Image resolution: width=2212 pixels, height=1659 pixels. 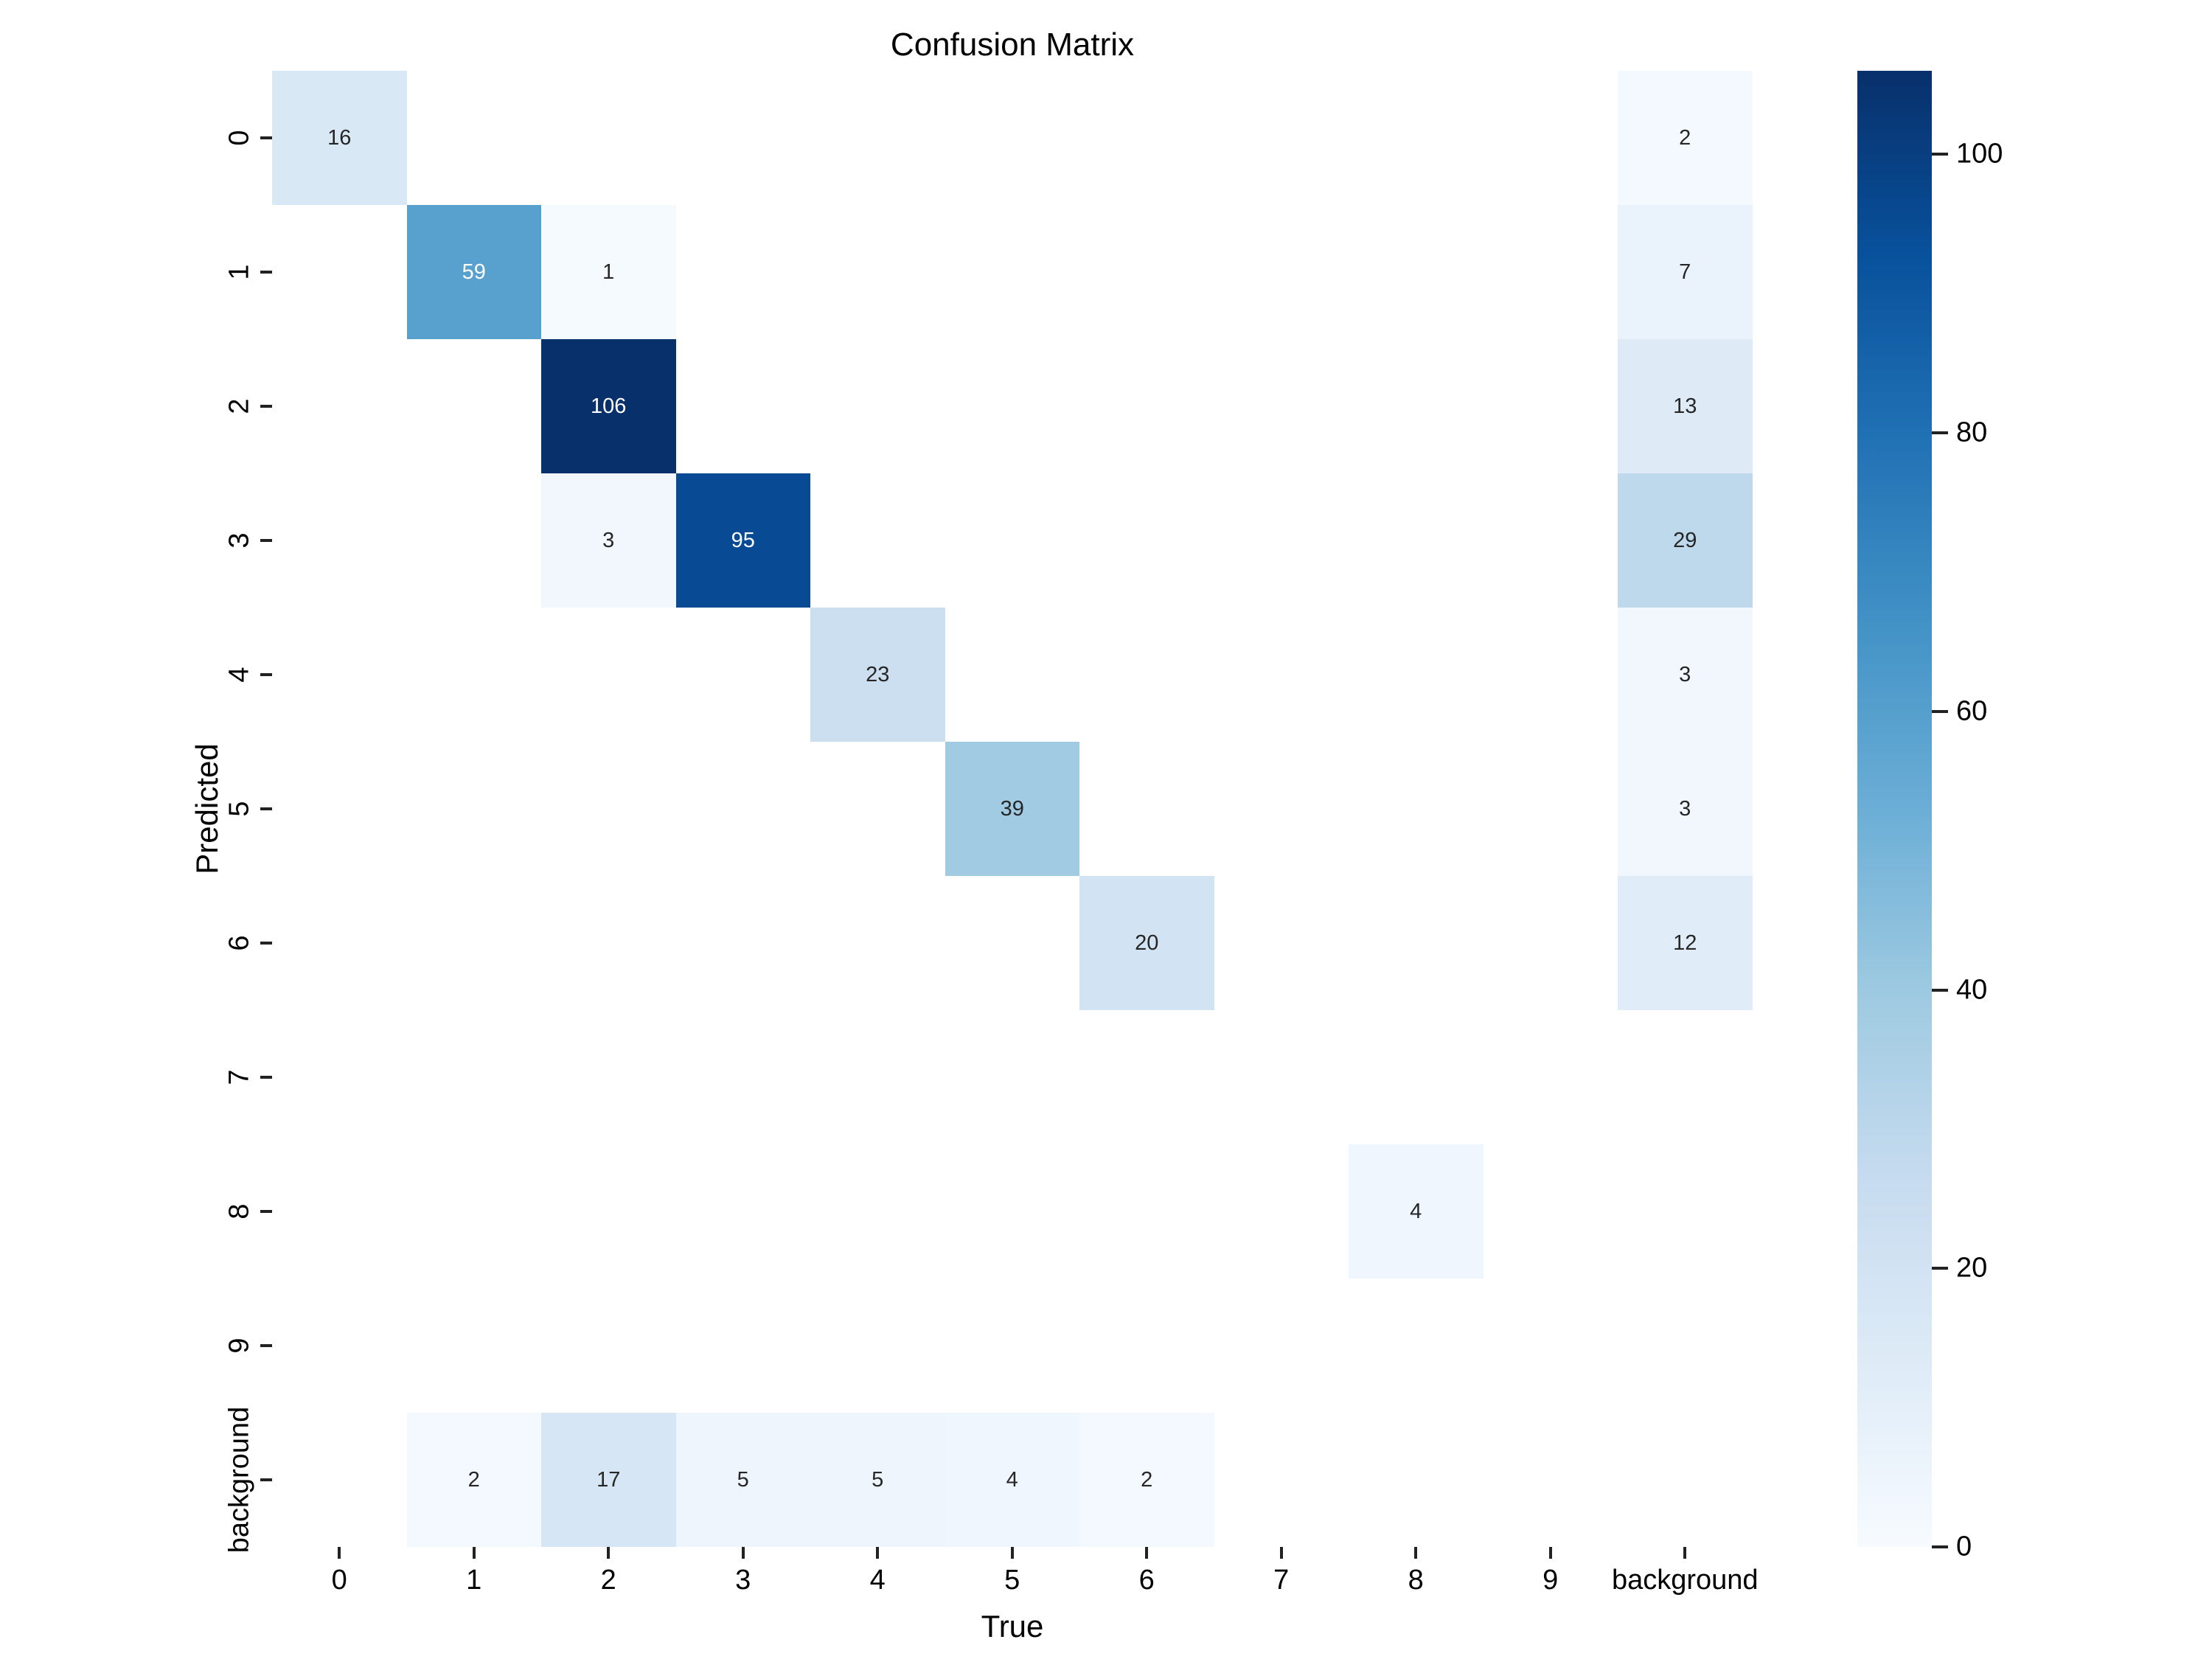 I want to click on cell-value: 23, so click(x=878, y=674).